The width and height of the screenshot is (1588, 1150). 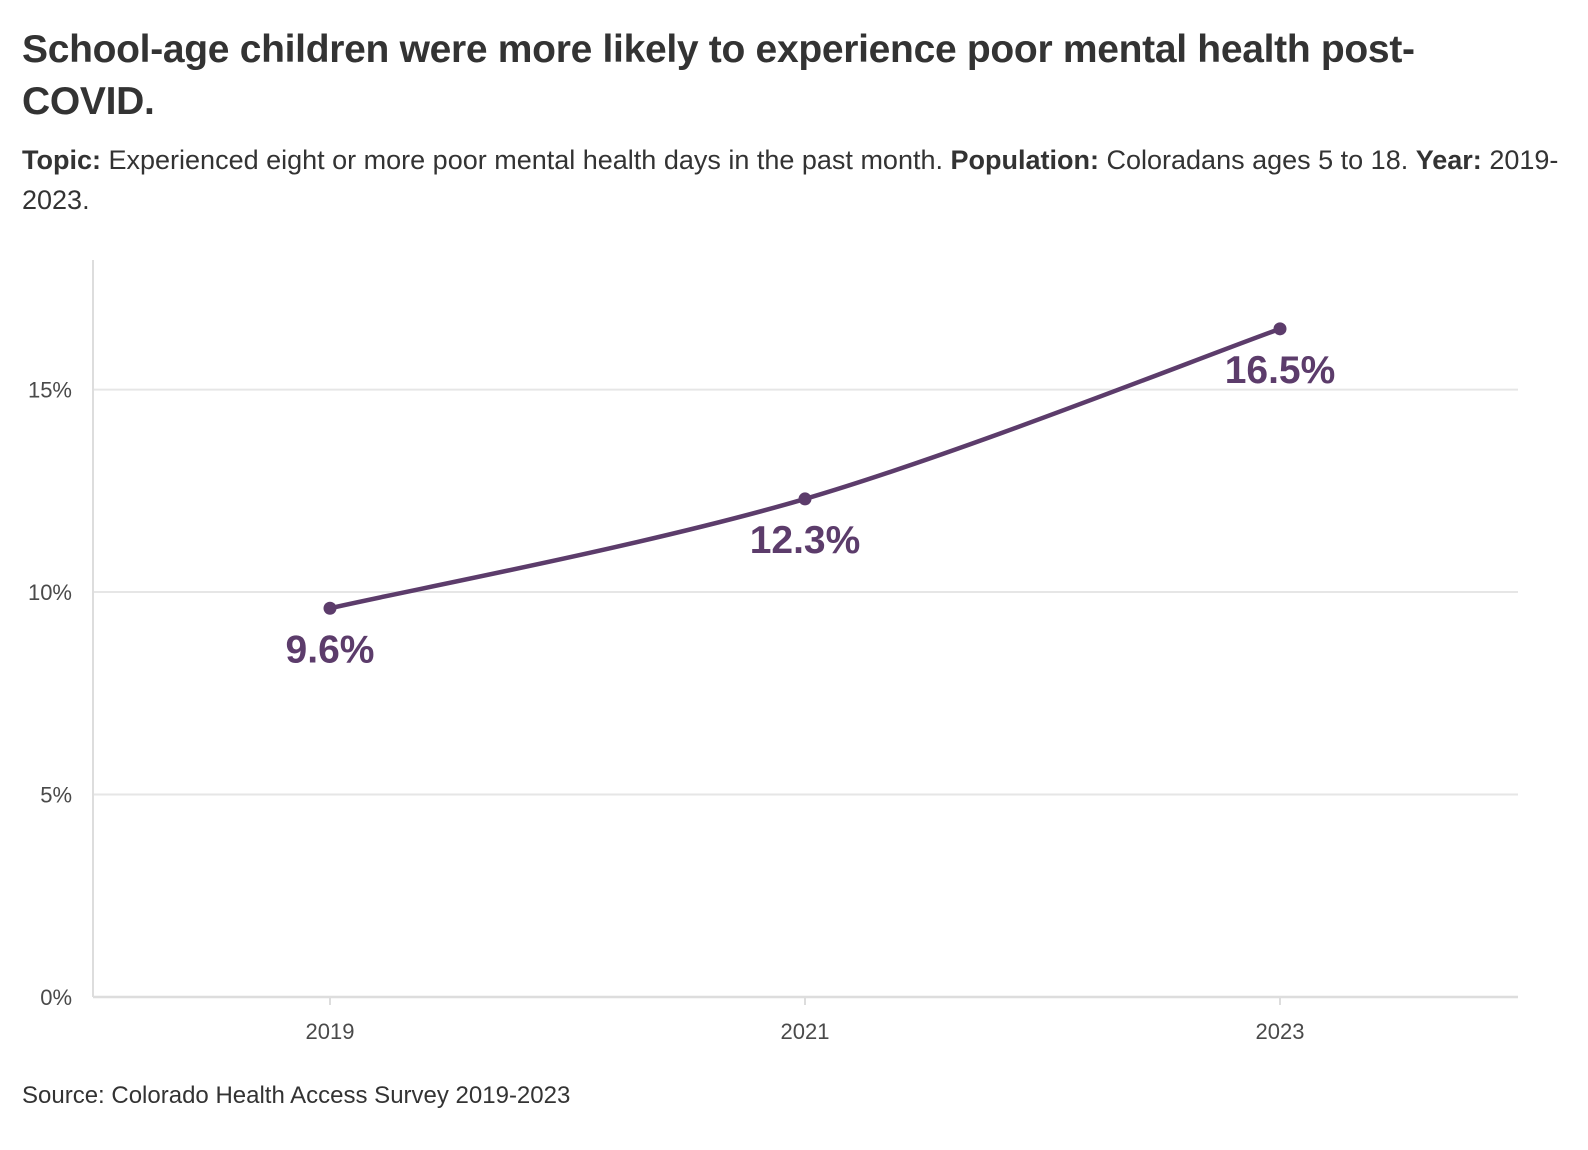 What do you see at coordinates (56, 795) in the screenshot?
I see `y-tick-label: 5%` at bounding box center [56, 795].